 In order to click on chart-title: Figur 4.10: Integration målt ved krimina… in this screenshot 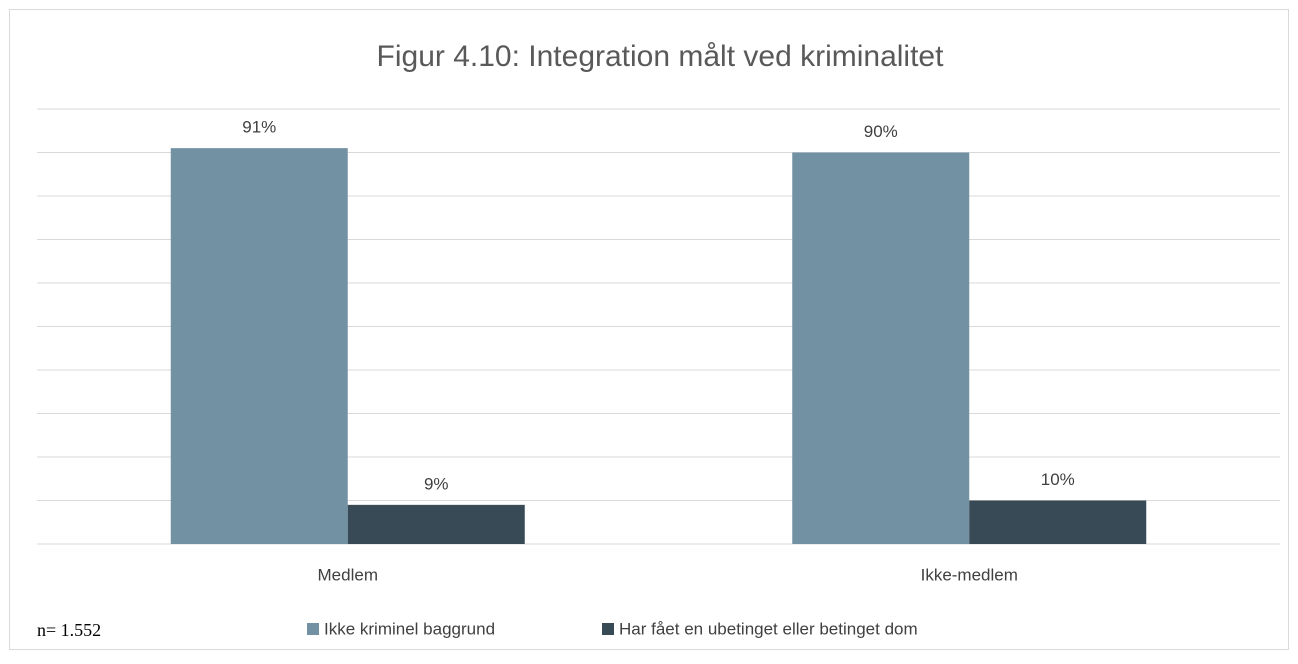, I will do `click(661, 56)`.